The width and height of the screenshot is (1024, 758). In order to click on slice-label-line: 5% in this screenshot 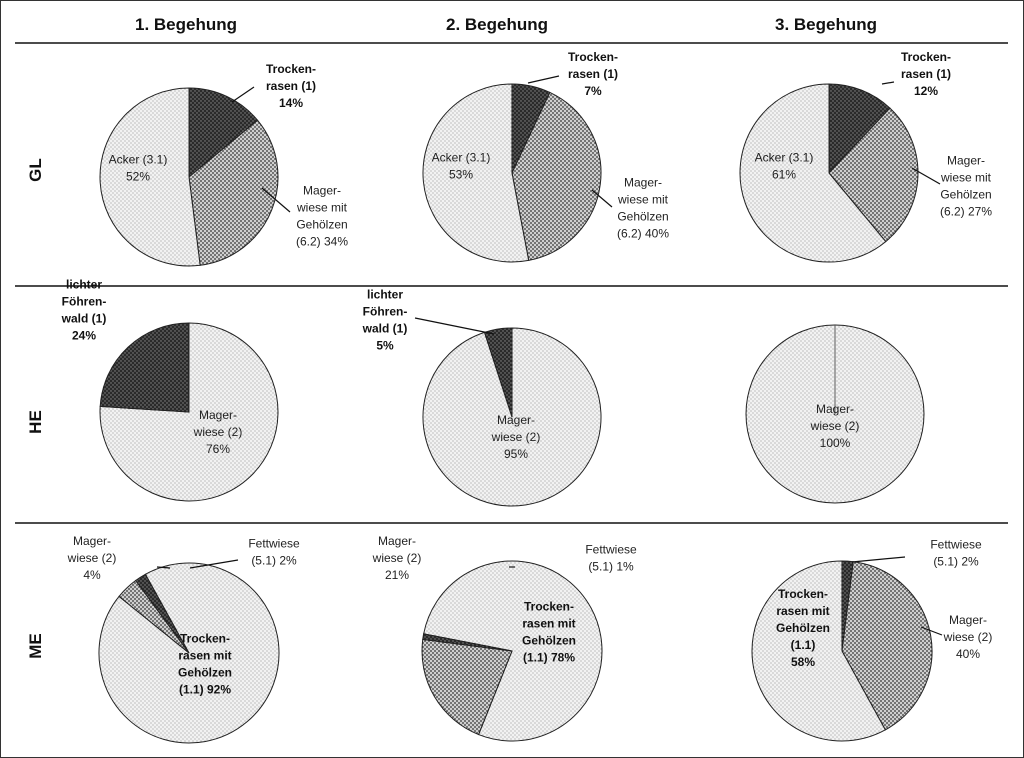, I will do `click(385, 346)`.